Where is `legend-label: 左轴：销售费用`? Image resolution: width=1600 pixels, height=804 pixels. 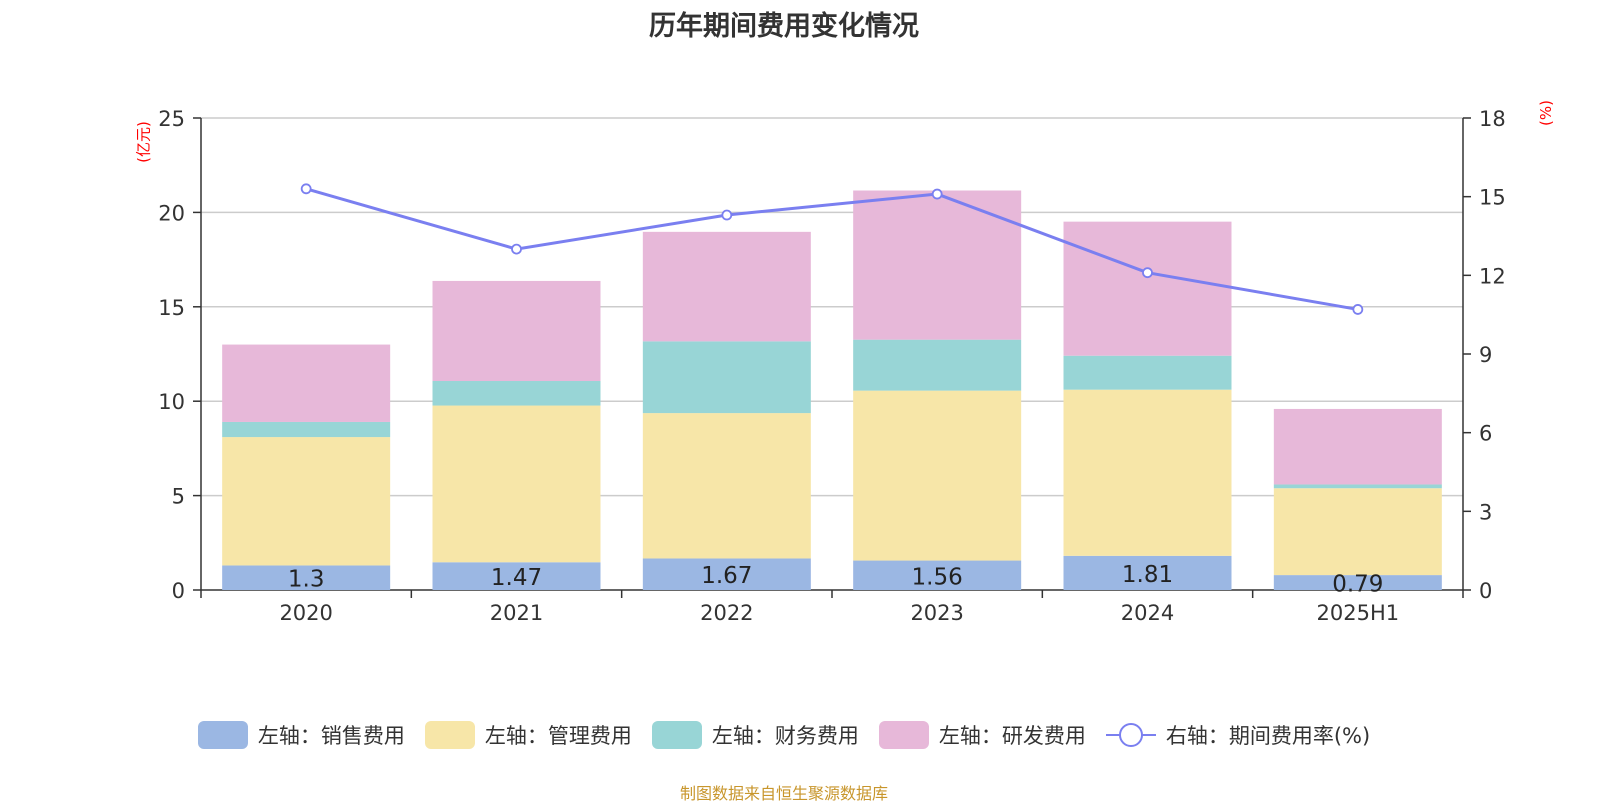 legend-label: 左轴：销售费用 is located at coordinates (331, 736).